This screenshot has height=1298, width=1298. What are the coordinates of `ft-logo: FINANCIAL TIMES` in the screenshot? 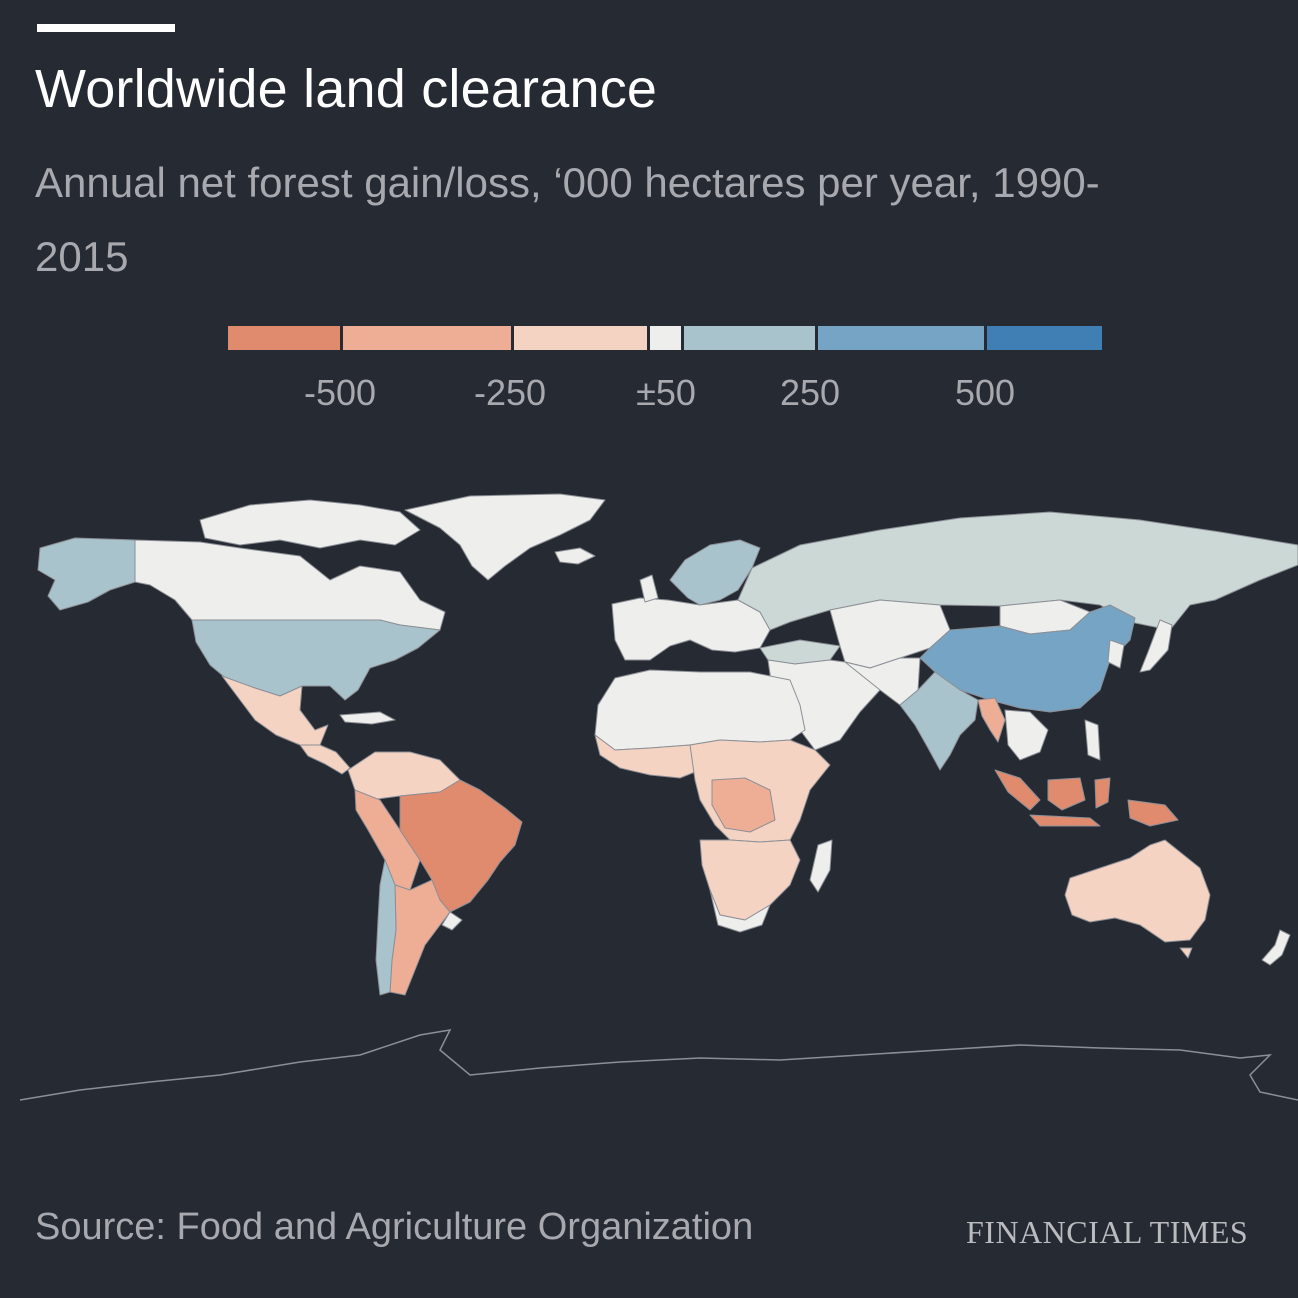 It's located at (1107, 1232).